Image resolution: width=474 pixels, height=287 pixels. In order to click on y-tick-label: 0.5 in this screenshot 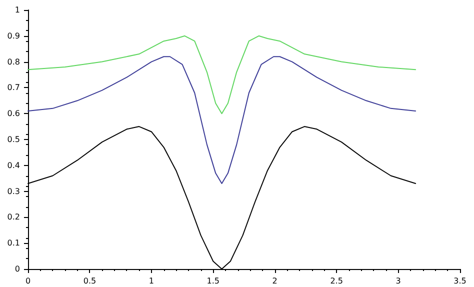, I will do `click(13, 139)`.